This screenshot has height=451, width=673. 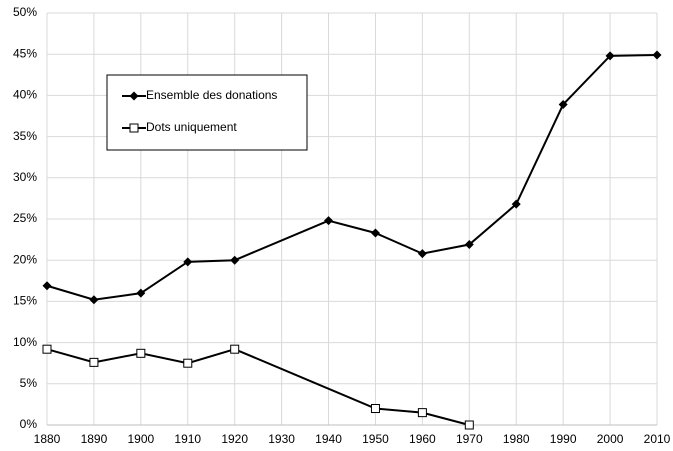 What do you see at coordinates (25, 218) in the screenshot?
I see `y-tick-label: 25%` at bounding box center [25, 218].